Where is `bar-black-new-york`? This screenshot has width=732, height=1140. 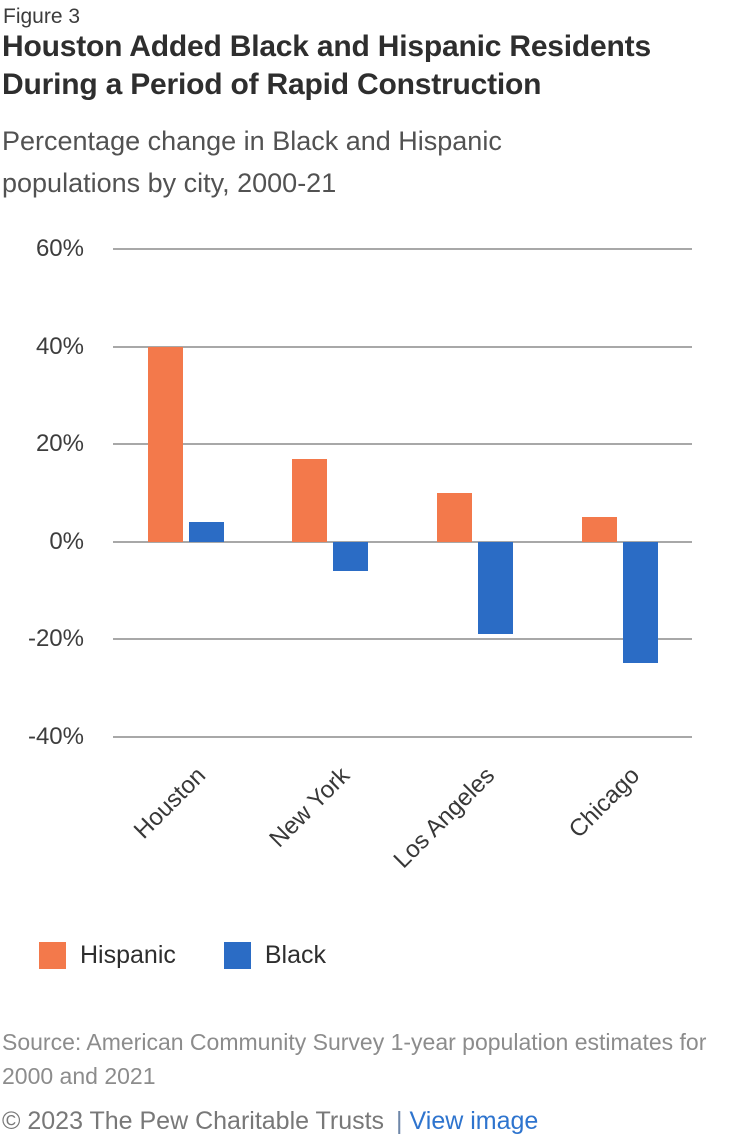
bar-black-new-york is located at coordinates (350, 556).